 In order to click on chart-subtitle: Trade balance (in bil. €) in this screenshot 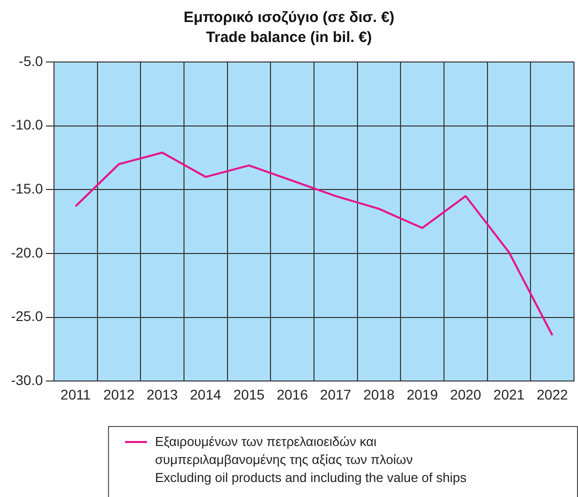, I will do `click(289, 38)`.